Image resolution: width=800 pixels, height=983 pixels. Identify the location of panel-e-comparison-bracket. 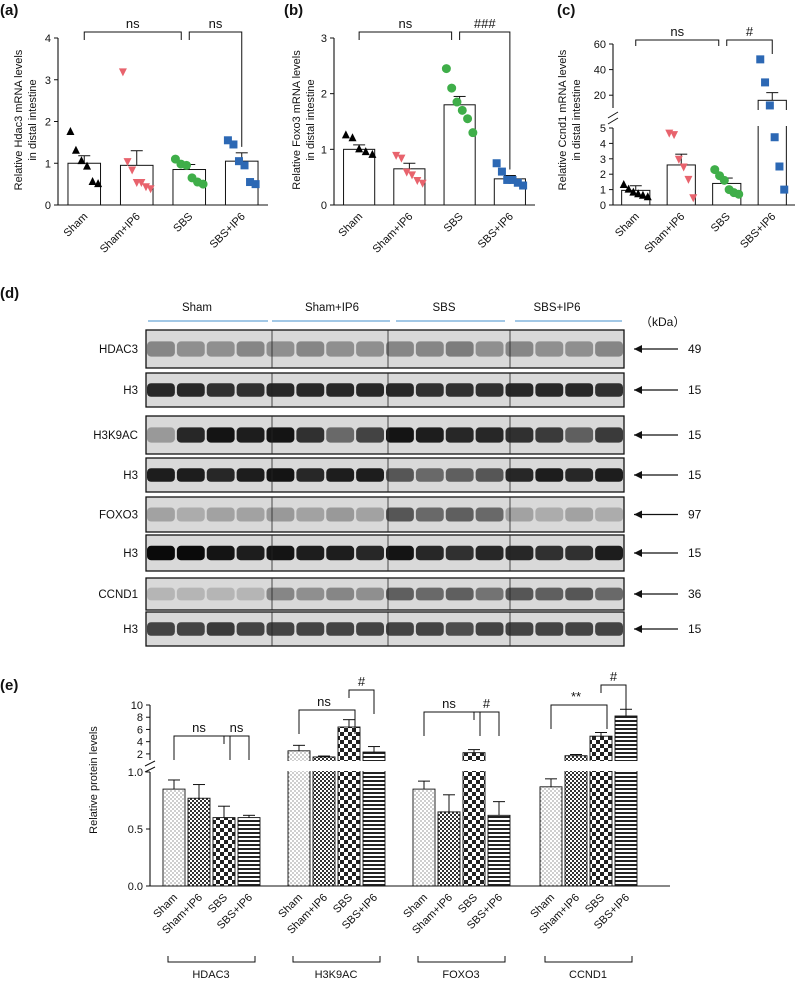
(579, 716).